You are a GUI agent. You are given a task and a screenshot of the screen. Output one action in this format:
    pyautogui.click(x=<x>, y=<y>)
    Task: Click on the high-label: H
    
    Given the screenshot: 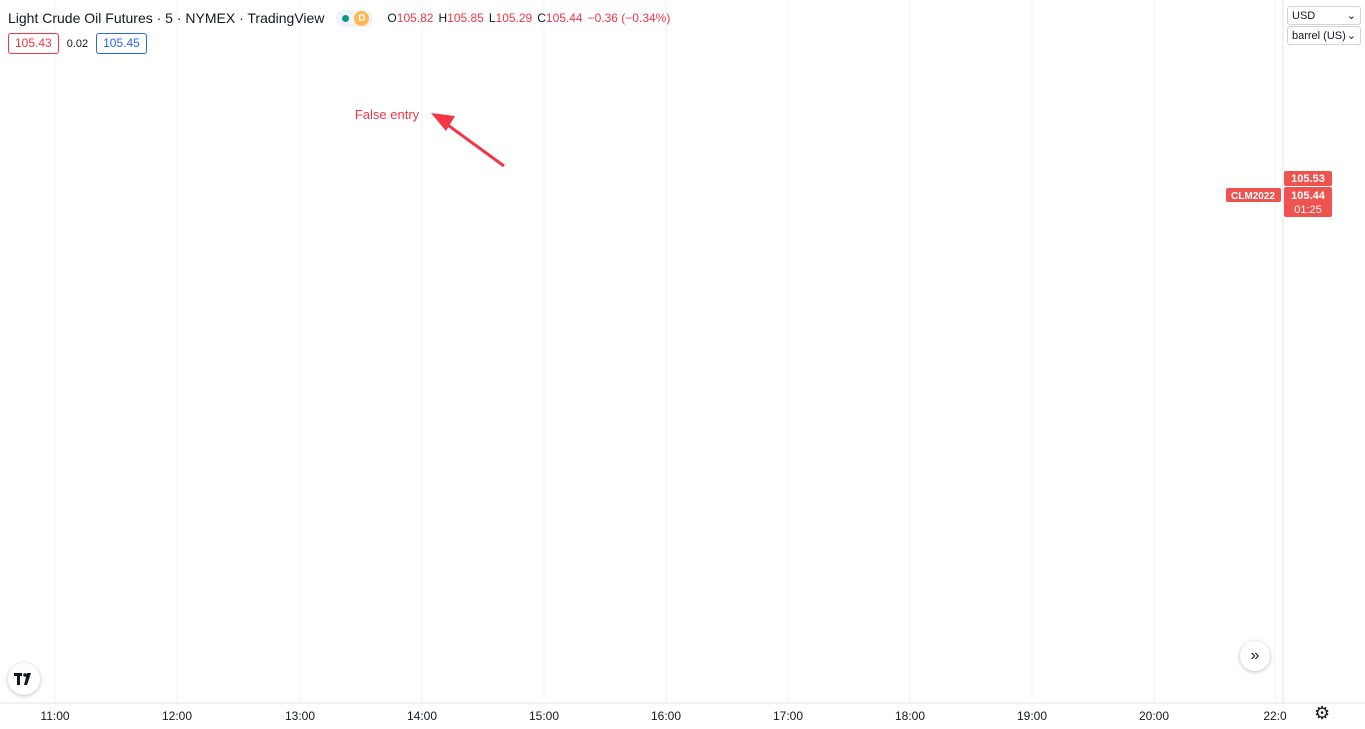 What is the action you would take?
    pyautogui.click(x=443, y=18)
    